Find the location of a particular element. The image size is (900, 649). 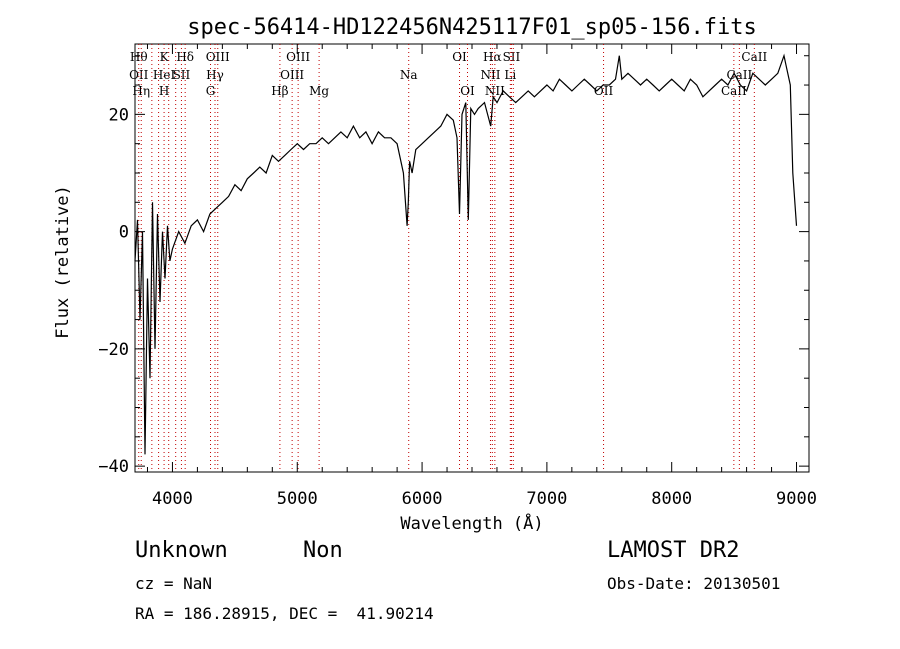

line-marker-label: Hθ is located at coordinates (139, 57).